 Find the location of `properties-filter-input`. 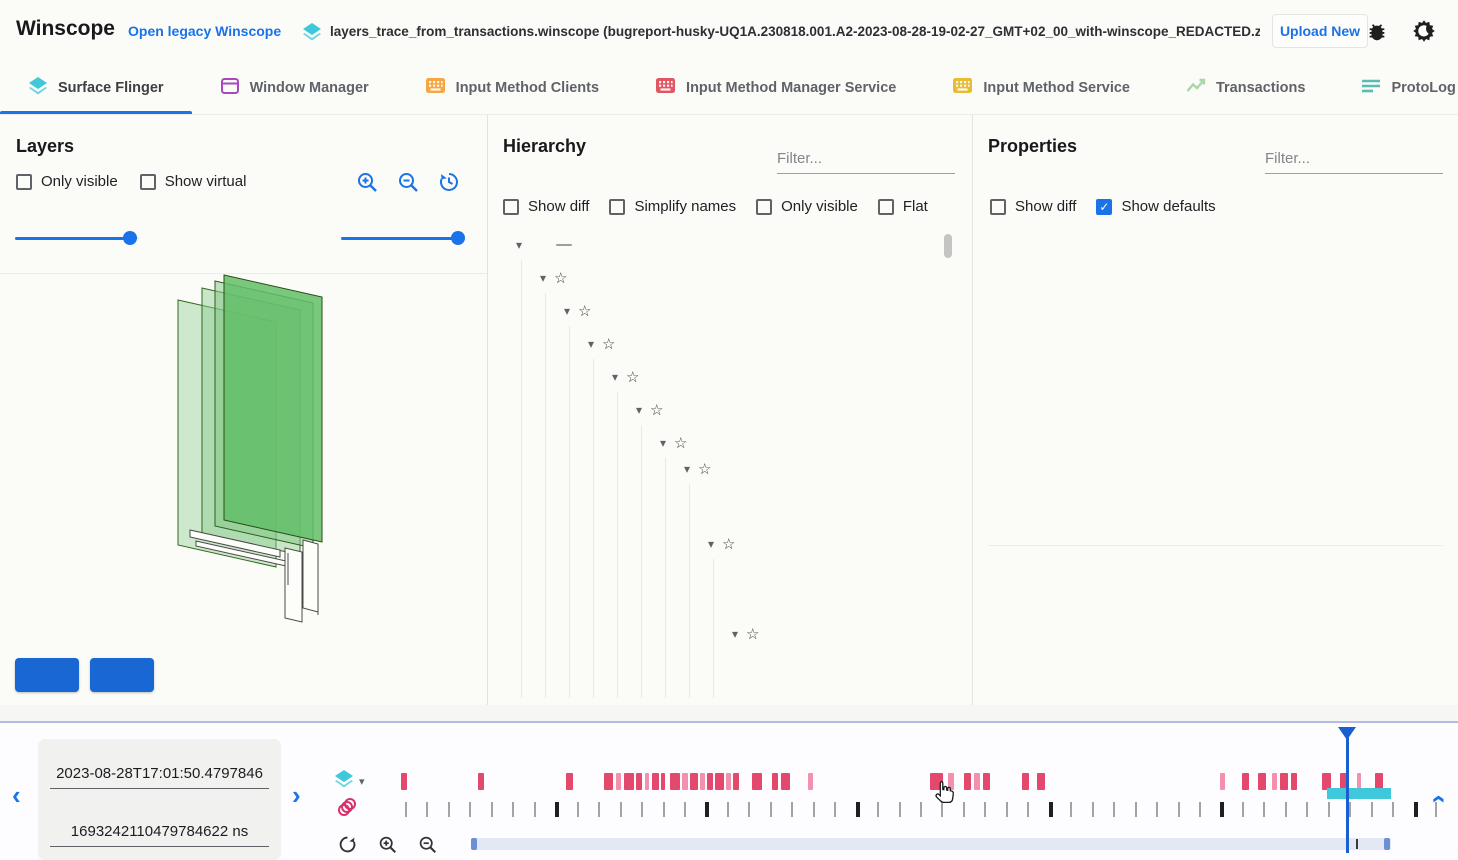

properties-filter-input is located at coordinates (1354, 161).